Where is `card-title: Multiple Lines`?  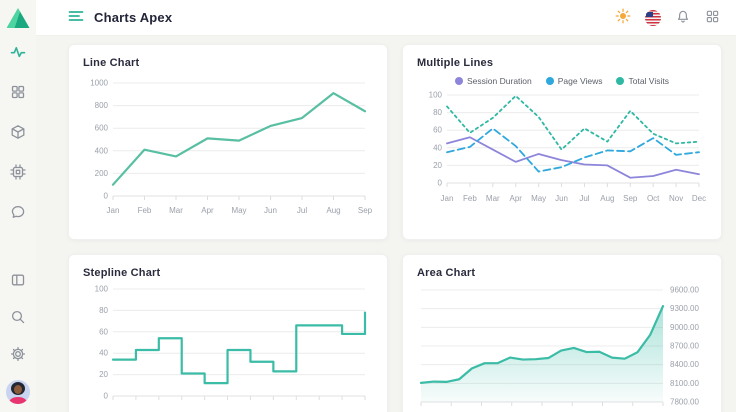
card-title: Multiple Lines is located at coordinates (455, 63).